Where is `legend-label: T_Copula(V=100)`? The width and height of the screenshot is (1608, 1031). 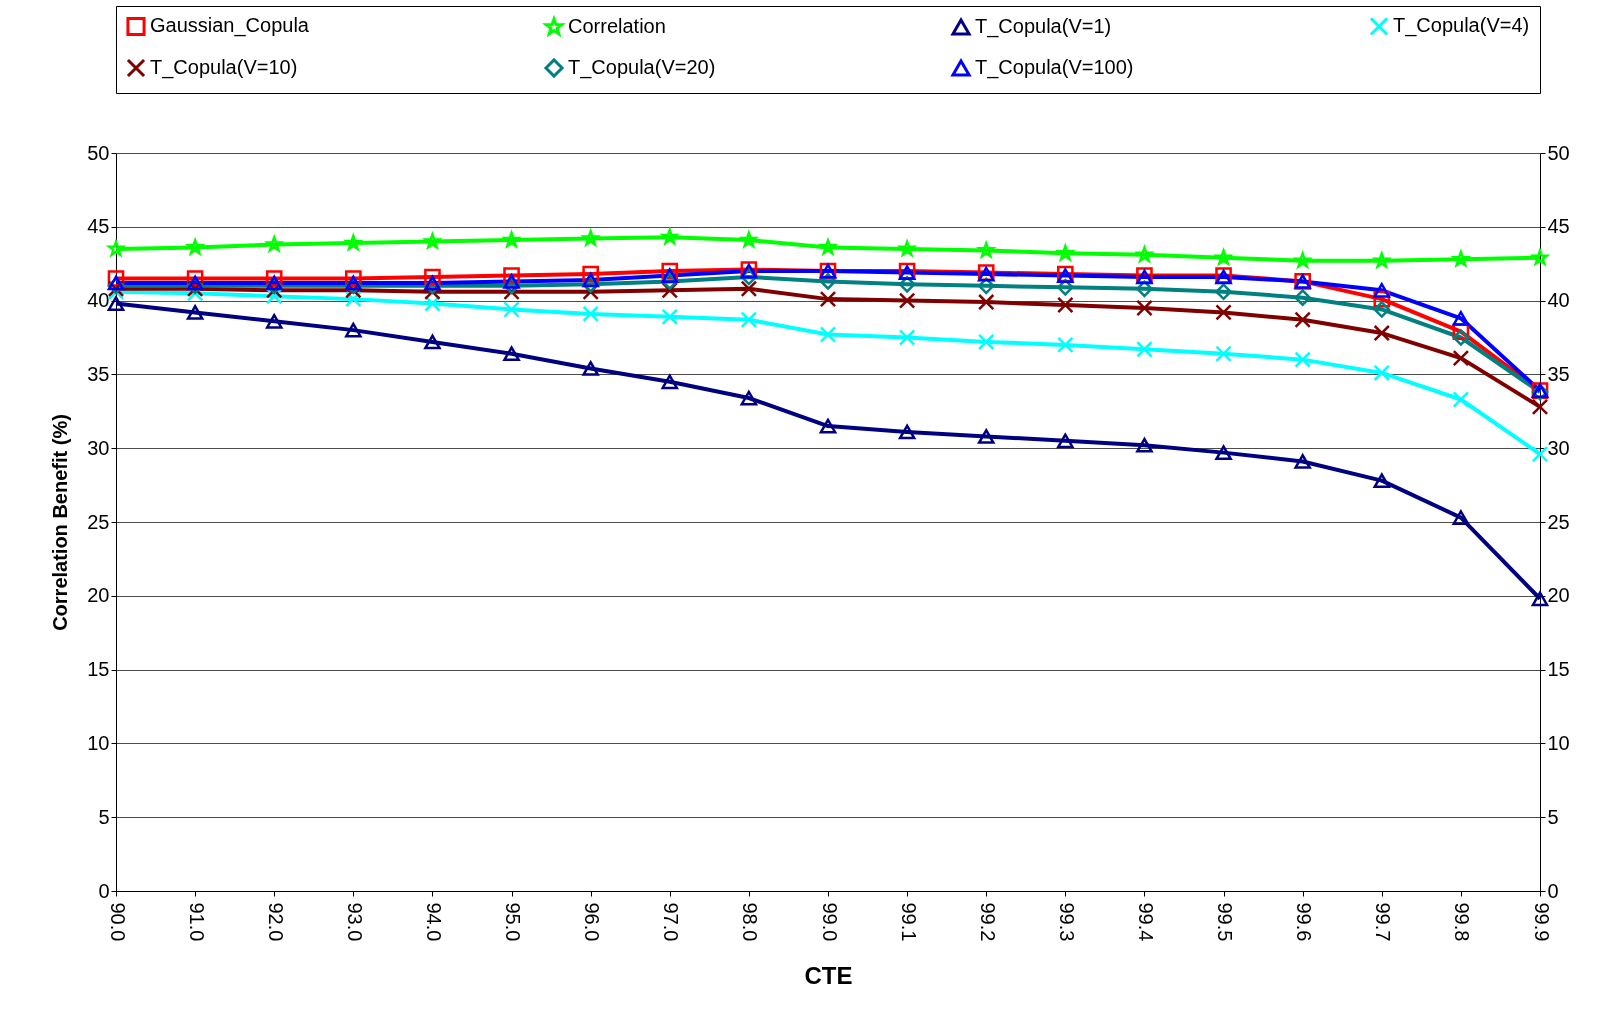
legend-label: T_Copula(V=100) is located at coordinates (1054, 67).